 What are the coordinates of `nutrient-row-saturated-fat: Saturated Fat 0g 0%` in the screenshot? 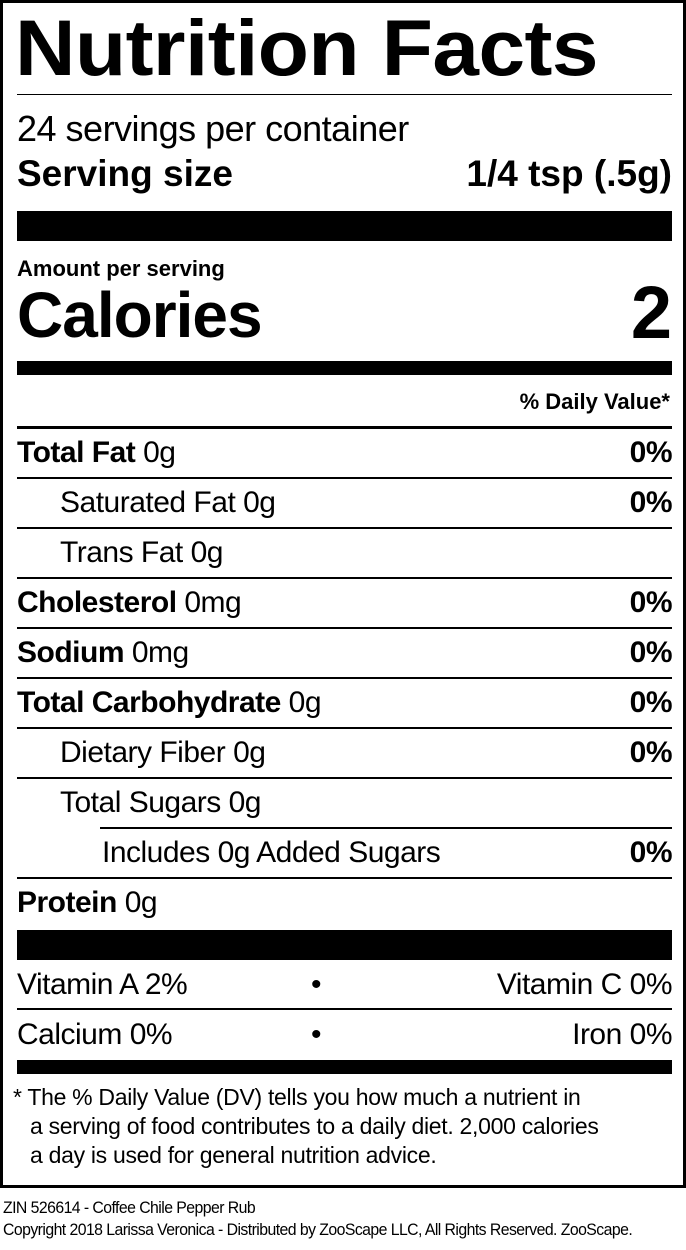 It's located at (345, 503).